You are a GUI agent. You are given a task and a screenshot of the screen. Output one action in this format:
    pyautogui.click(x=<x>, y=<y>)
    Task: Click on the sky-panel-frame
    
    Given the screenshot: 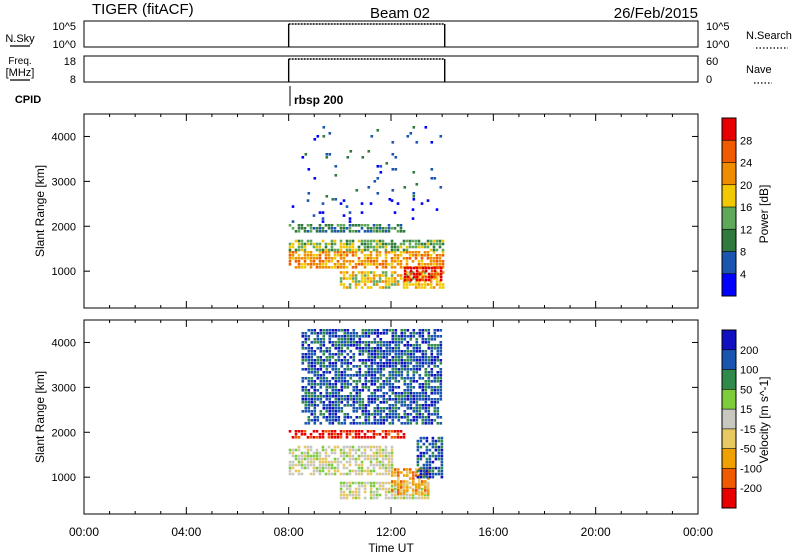 What is the action you would take?
    pyautogui.click(x=391, y=34)
    